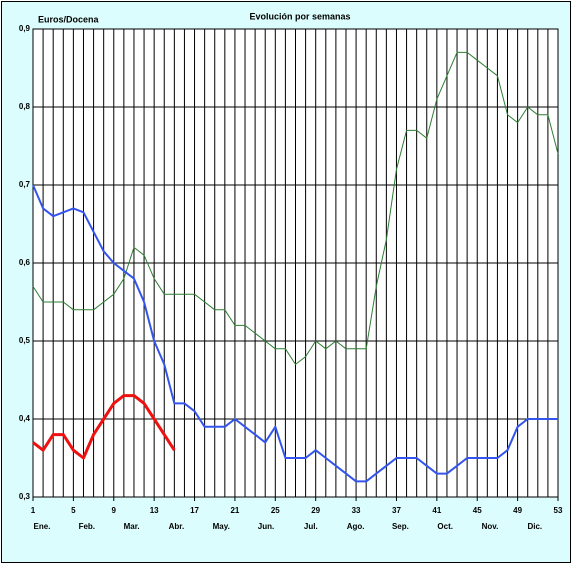 Image resolution: width=573 pixels, height=565 pixels. Describe the element at coordinates (25, 184) in the screenshot. I see `y-tick-label: 0,7` at that location.